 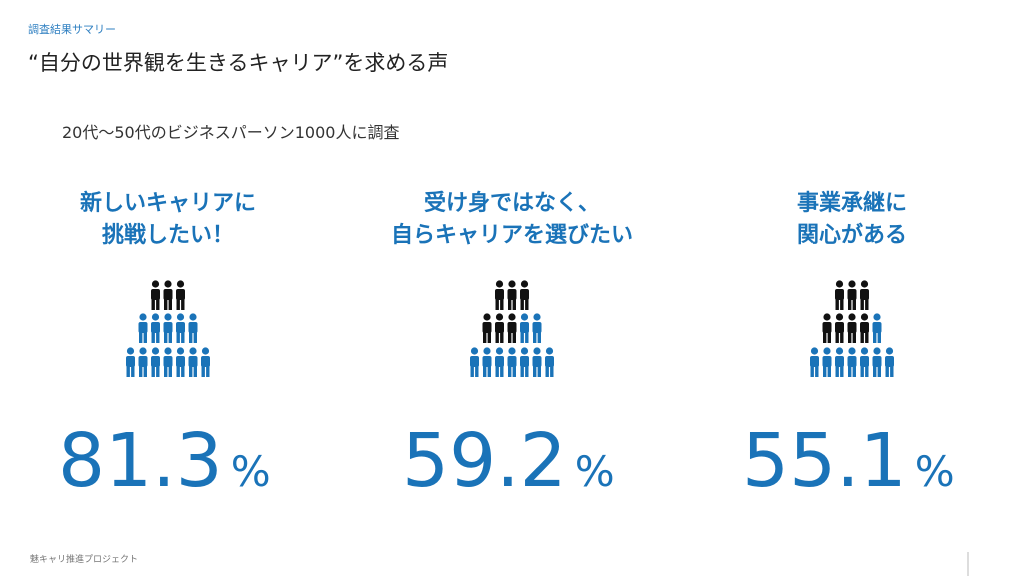 I want to click on subtitle: 20代〜50代のビジネスパーソン1000人に調査, so click(x=230, y=132).